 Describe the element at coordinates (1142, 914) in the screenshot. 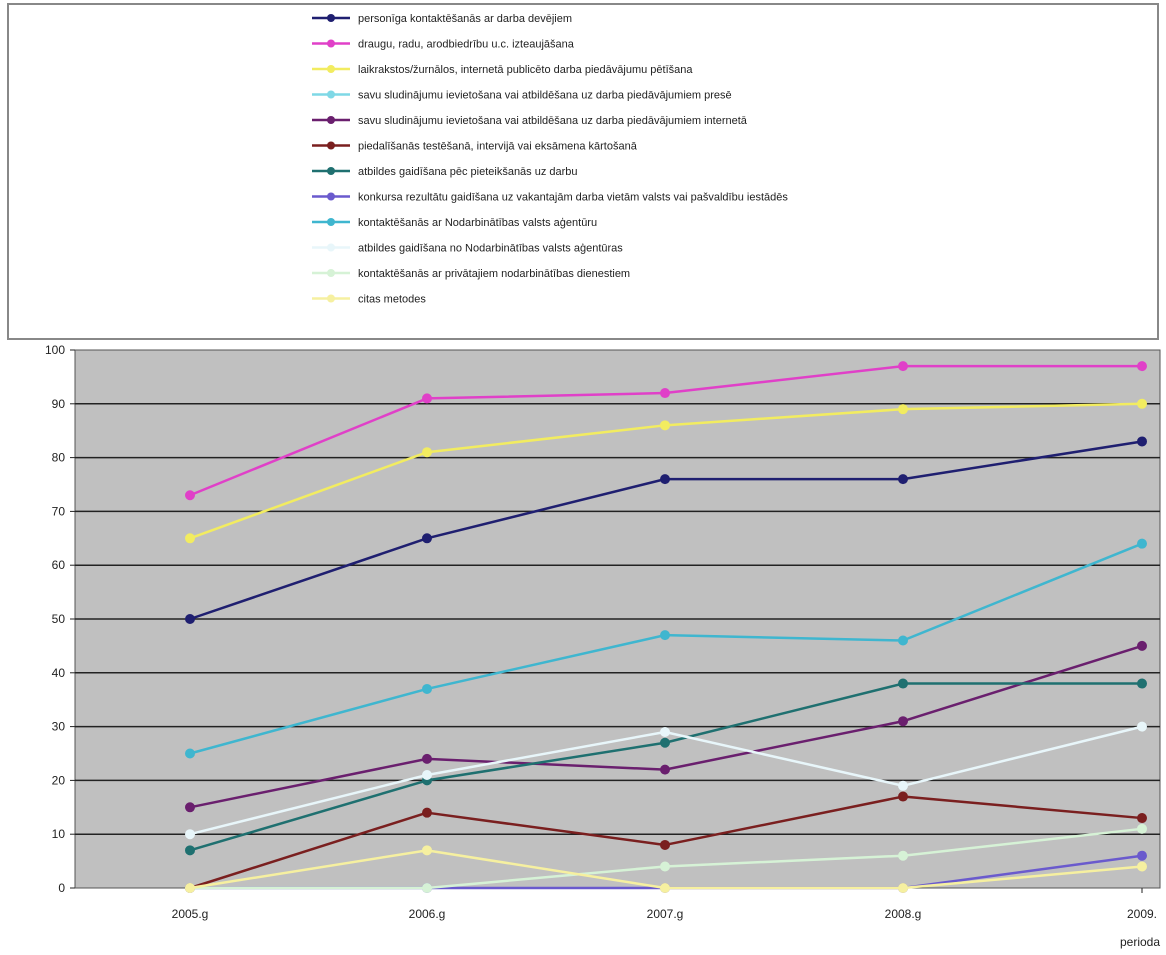

I see `x-tick-label: 2009.` at that location.